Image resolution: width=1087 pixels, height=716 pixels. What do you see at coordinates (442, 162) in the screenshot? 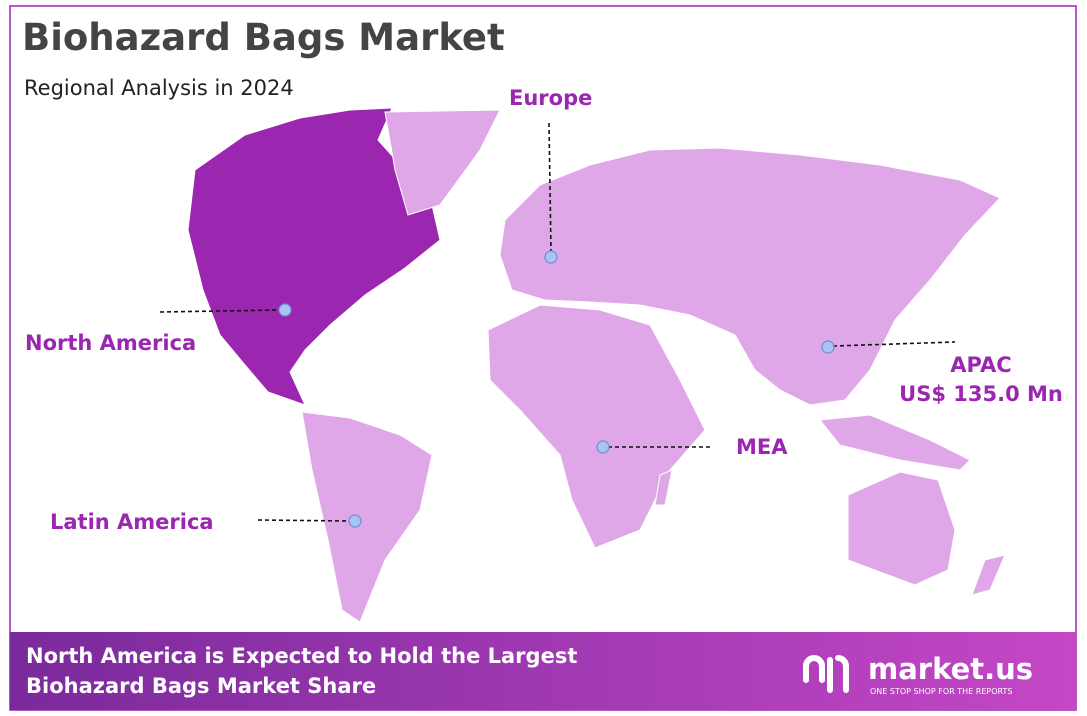
I see `greenland-shape` at bounding box center [442, 162].